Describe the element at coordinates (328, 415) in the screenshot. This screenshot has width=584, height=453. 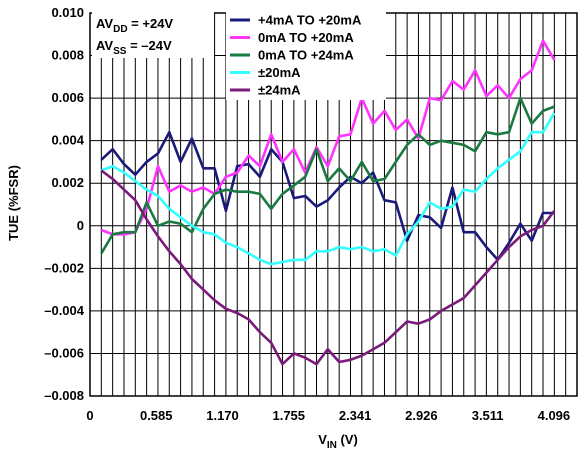
I see `x-tick-labels: 0 0.585 1.170 1.755 2.341 2.926 3.511 4.096` at that location.